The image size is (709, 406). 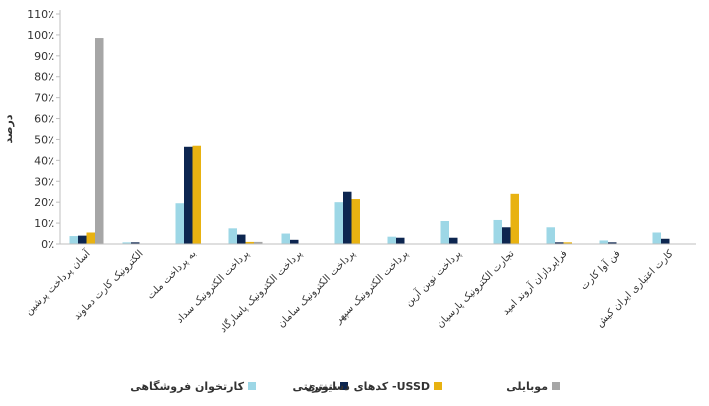 I want to click on x-tick-label: پرداخت نوین آرین, so click(x=433, y=278).